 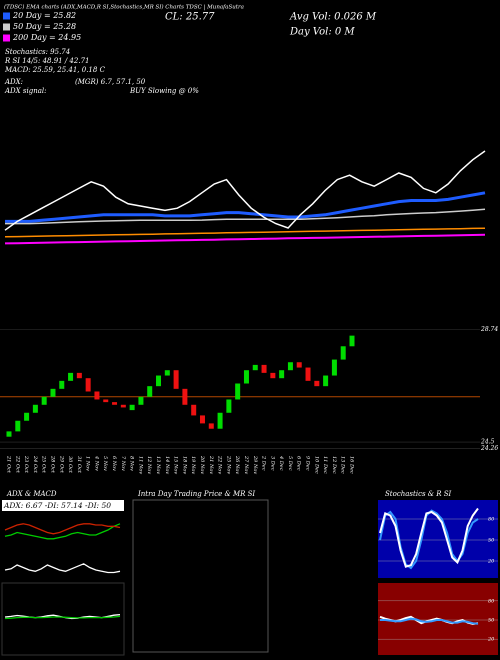 What do you see at coordinates (487, 442) in the screenshot?
I see `y-tick-label: 24.5` at bounding box center [487, 442].